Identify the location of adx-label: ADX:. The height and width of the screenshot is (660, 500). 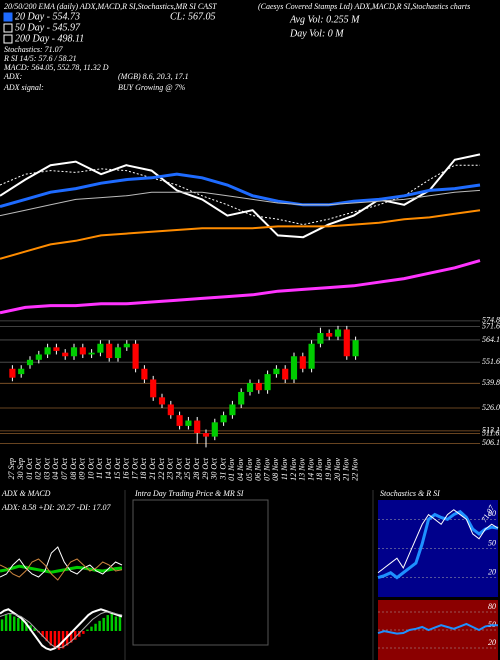
(13, 76).